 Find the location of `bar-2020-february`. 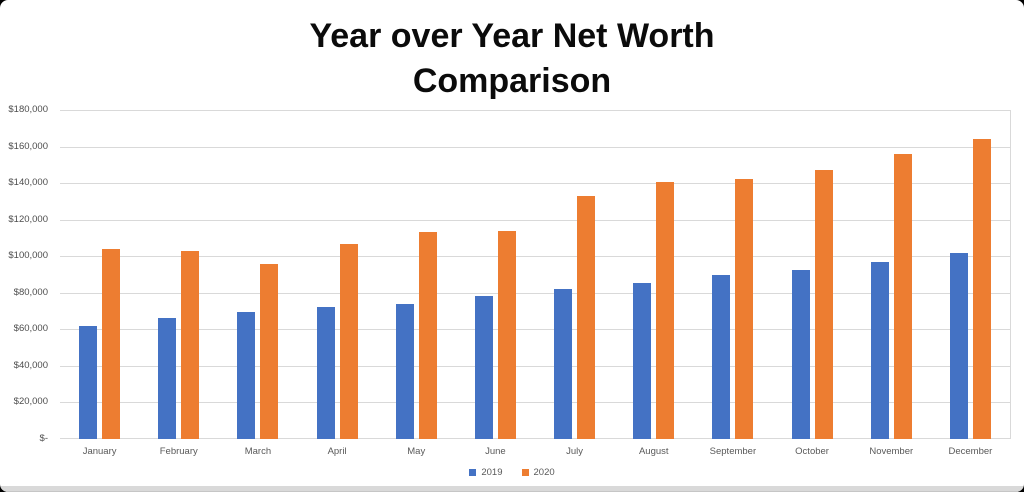

bar-2020-february is located at coordinates (190, 344).